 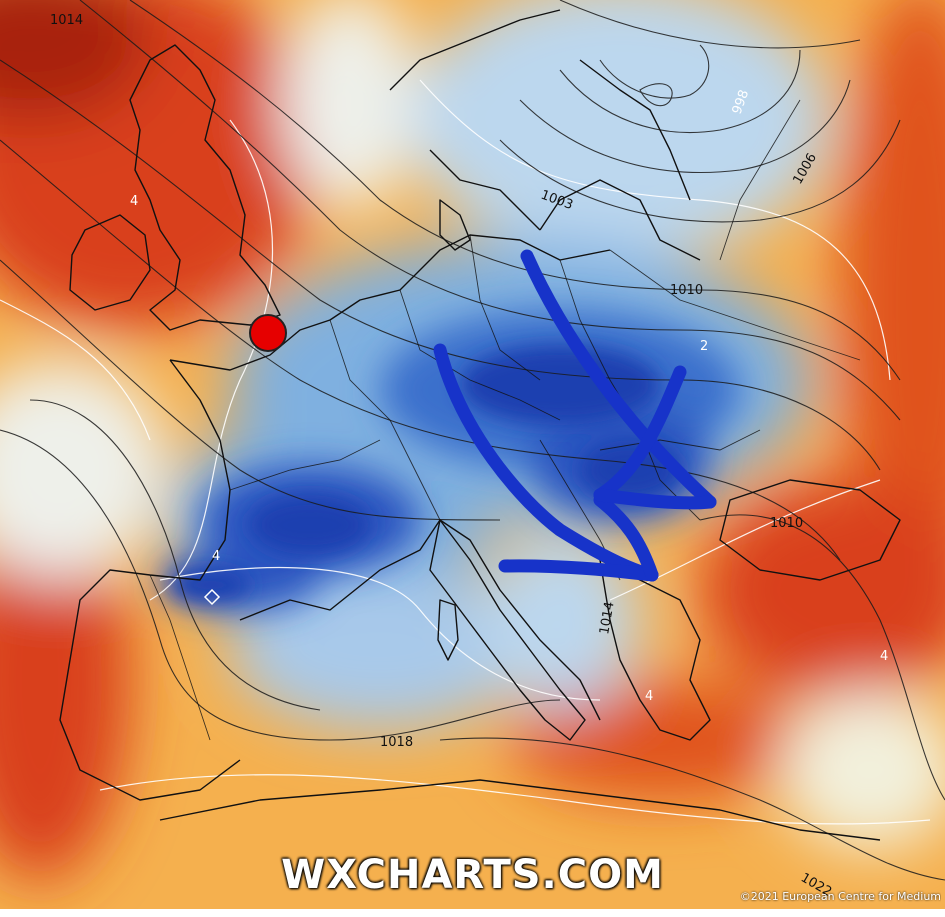 What do you see at coordinates (840, 896) in the screenshot?
I see `copyright-text: ©2021 European Centre for Medium` at bounding box center [840, 896].